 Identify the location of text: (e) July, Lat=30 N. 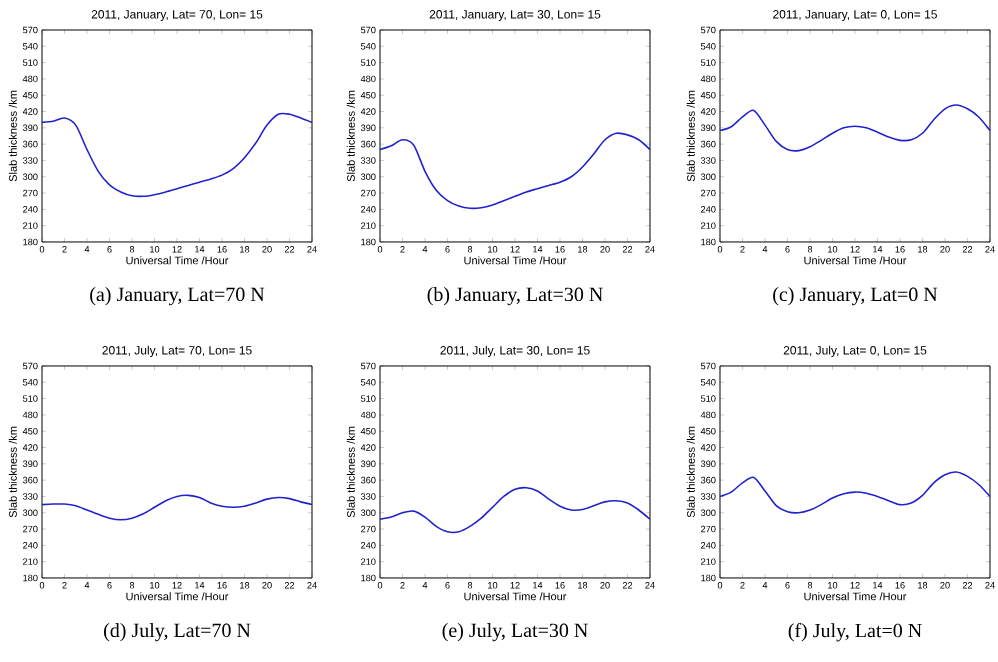
(515, 632).